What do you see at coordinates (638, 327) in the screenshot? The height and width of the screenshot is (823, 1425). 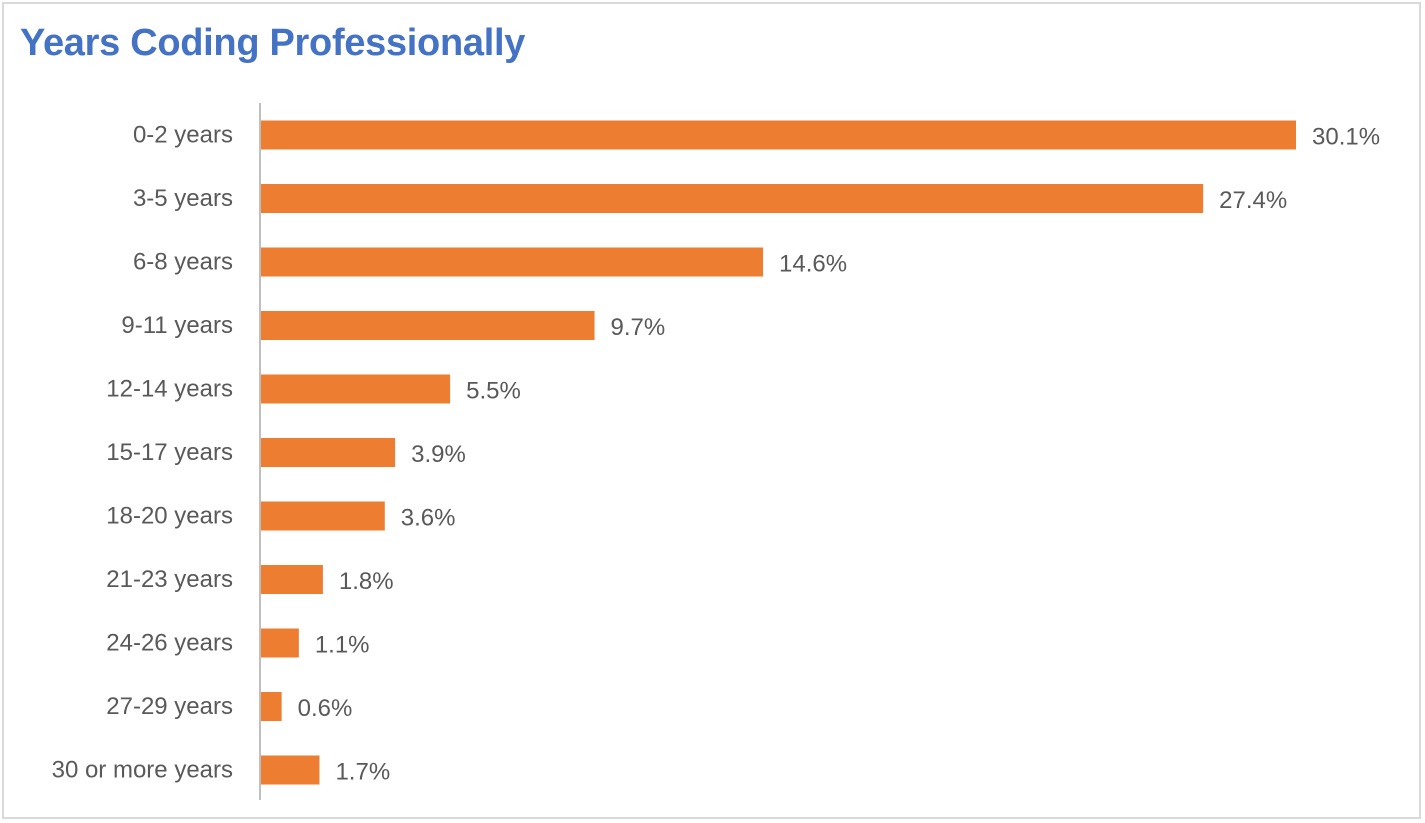 I see `data-label: 9.7%` at bounding box center [638, 327].